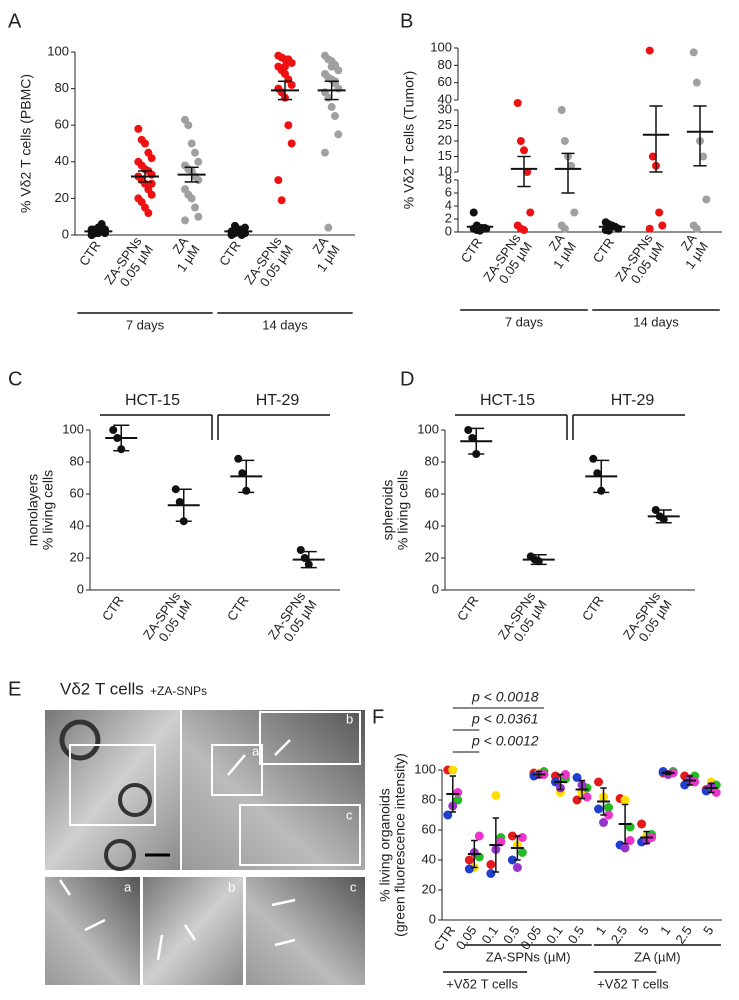 The width and height of the screenshot is (739, 1000). What do you see at coordinates (278, 400) in the screenshot?
I see `bracket-label: HT-29` at bounding box center [278, 400].